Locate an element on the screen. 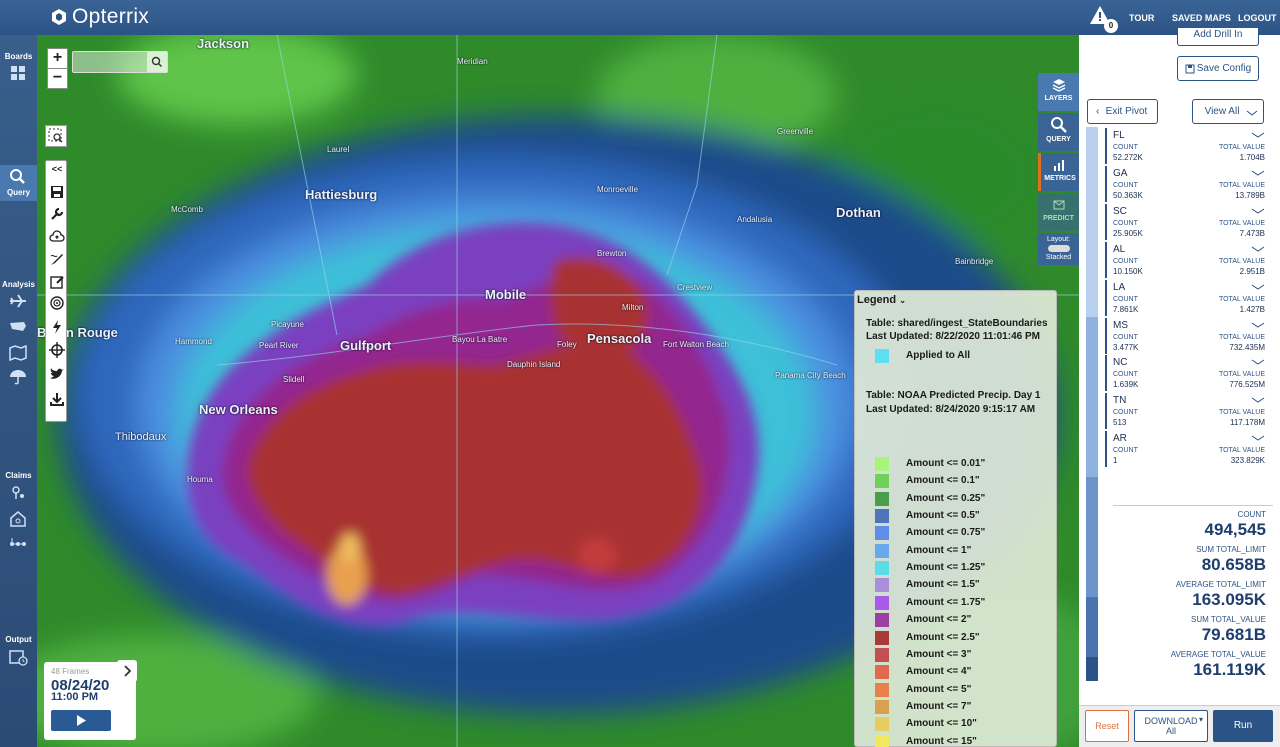 The height and width of the screenshot is (747, 1280). state-row: GA COUNT 50.363K TOTAL VALUE 13.789B is located at coordinates (1188, 183).